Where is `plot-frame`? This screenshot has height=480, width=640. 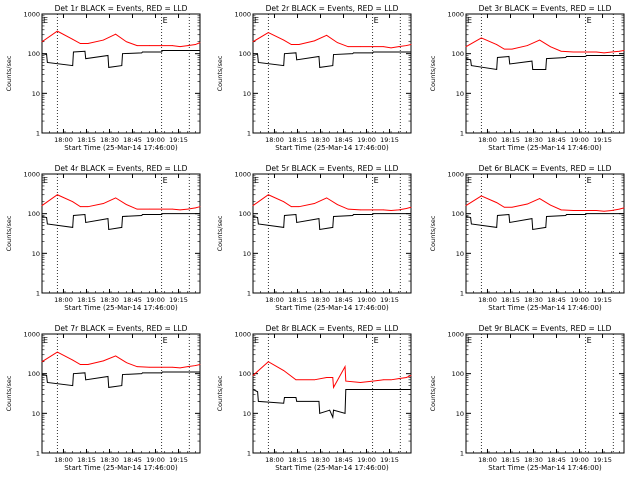 plot-frame is located at coordinates (121, 393).